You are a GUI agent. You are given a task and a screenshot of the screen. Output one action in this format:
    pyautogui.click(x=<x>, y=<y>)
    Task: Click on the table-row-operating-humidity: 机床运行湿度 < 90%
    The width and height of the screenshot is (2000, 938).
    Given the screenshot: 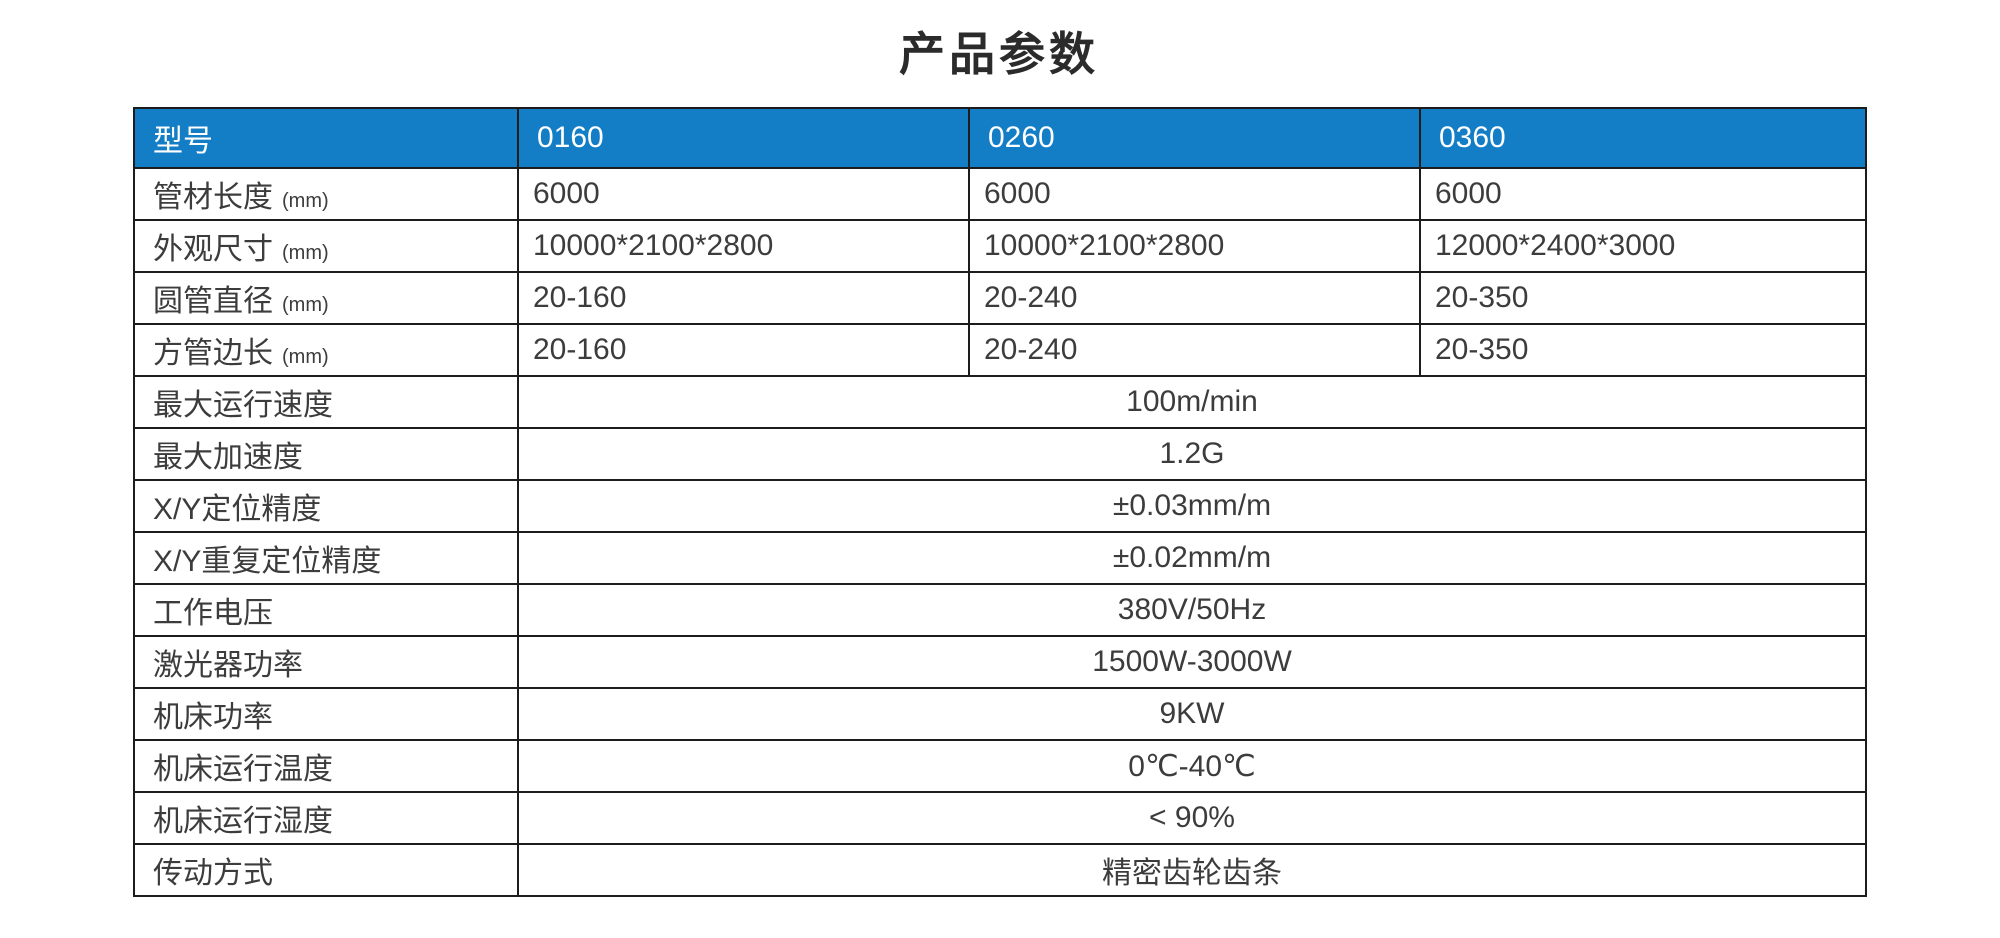 What is the action you would take?
    pyautogui.click(x=1000, y=818)
    